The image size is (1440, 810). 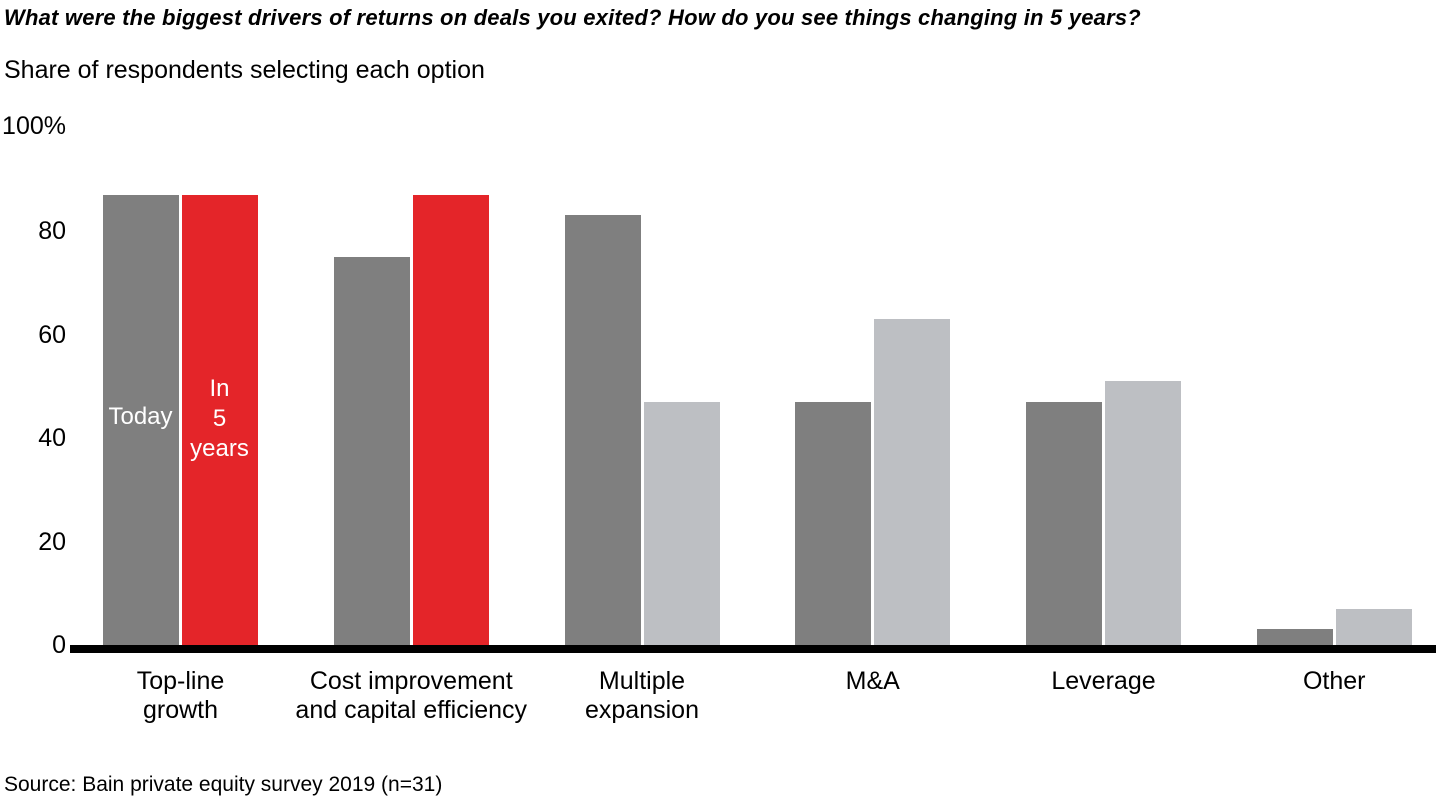 What do you see at coordinates (872, 681) in the screenshot?
I see `x-category-label-m-a: M&A` at bounding box center [872, 681].